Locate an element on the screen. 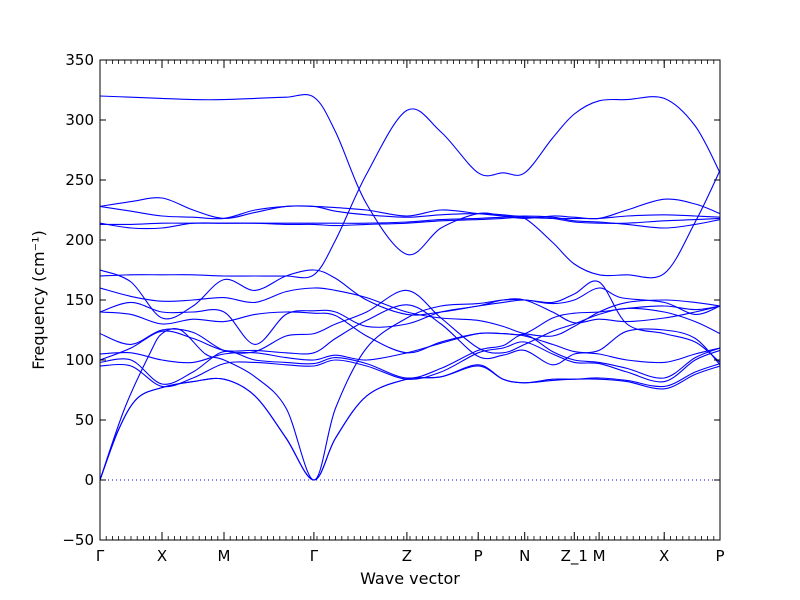  y-axis-title: Frequency (cm⁻¹) is located at coordinates (38, 299).